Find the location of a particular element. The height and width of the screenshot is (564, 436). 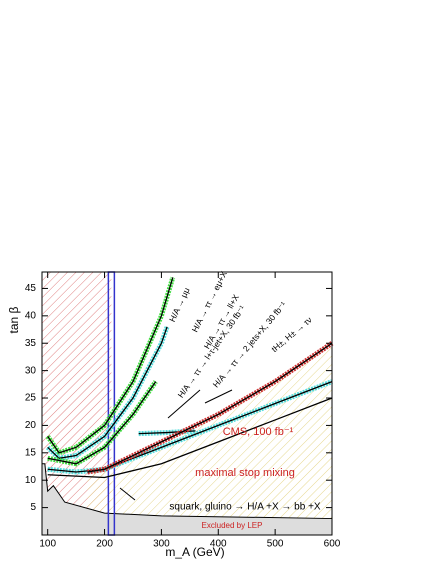

annotation: maximal stop mixing is located at coordinates (245, 473).